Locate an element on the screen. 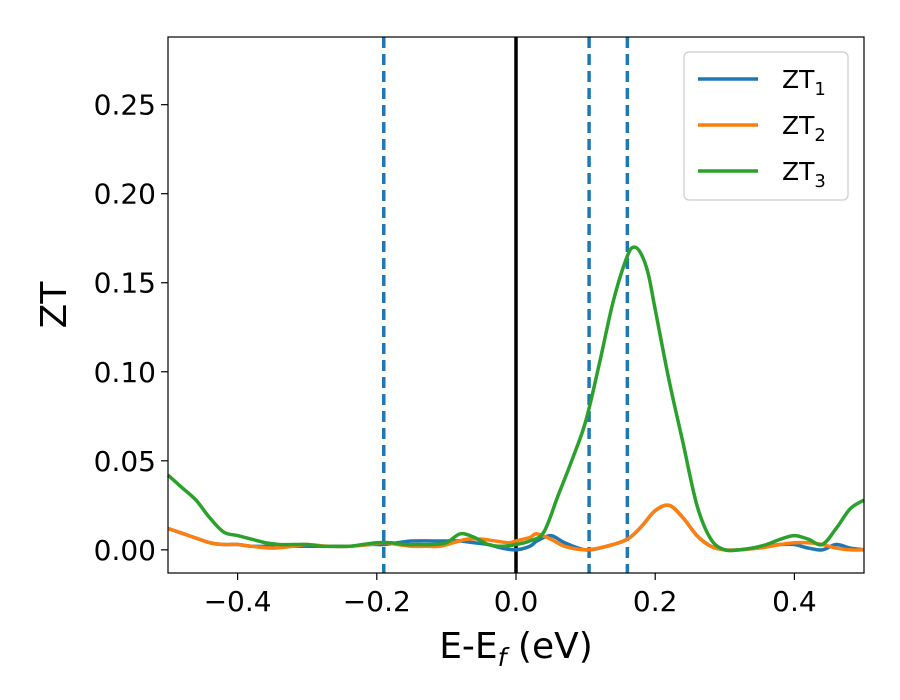 The height and width of the screenshot is (700, 900). legend: ZT1 ZT2 ZT3 is located at coordinates (766, 126).